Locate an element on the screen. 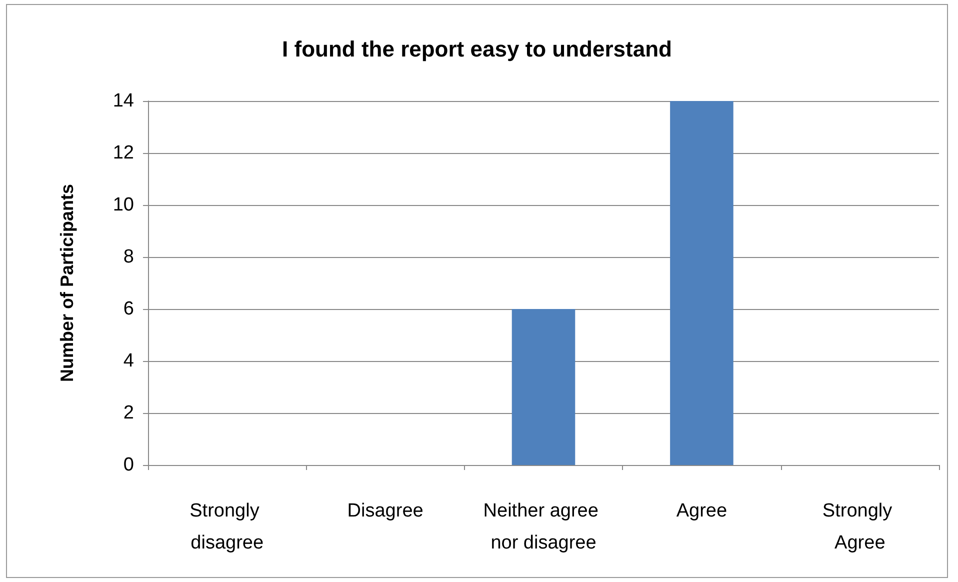 The width and height of the screenshot is (958, 582). y-tick-label: 12 is located at coordinates (123, 153).